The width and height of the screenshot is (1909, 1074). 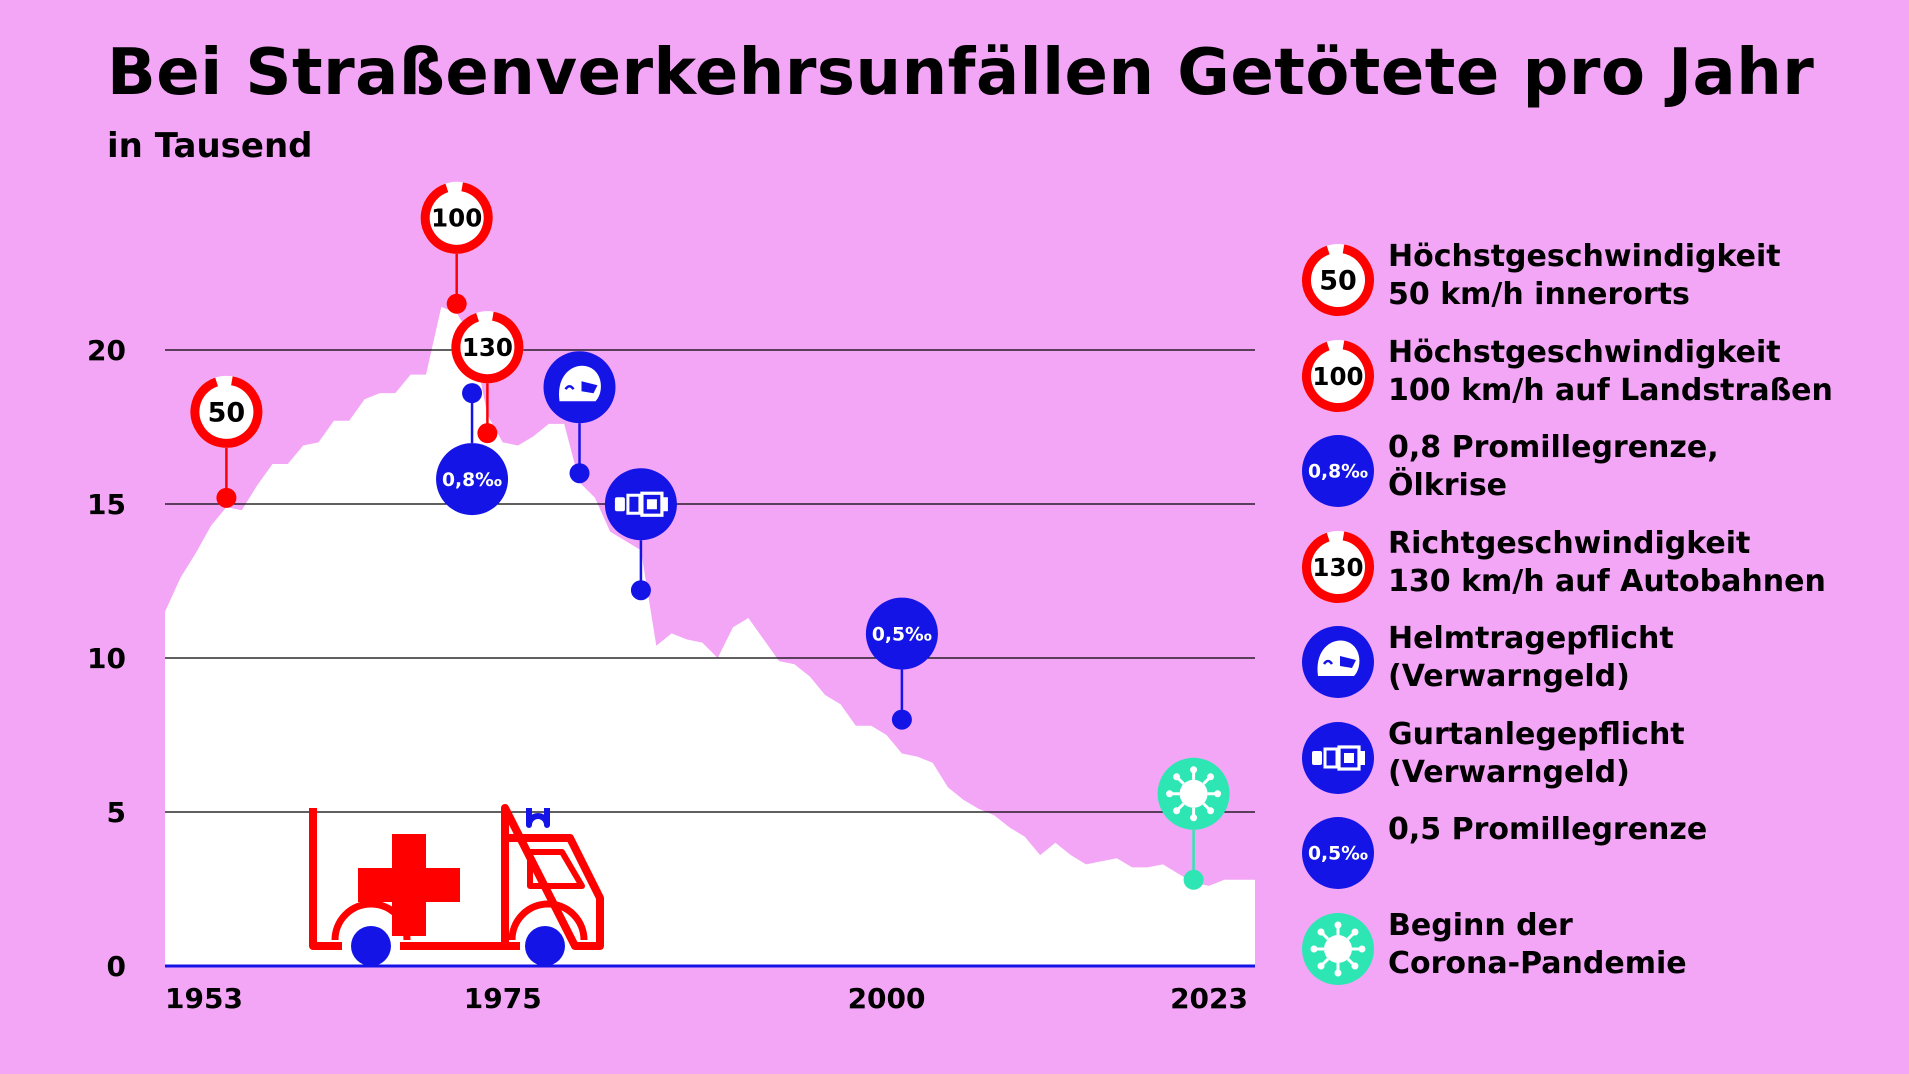 I want to click on x-tick-label: 2000, so click(x=887, y=998).